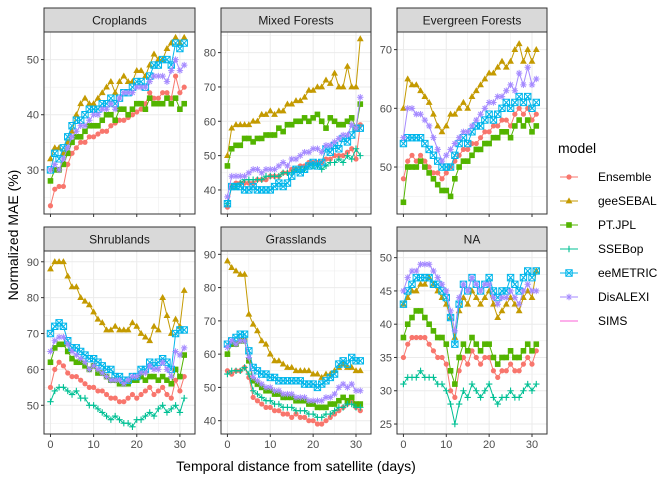  Describe the element at coordinates (469, 344) in the screenshot. I see `series-group` at that location.